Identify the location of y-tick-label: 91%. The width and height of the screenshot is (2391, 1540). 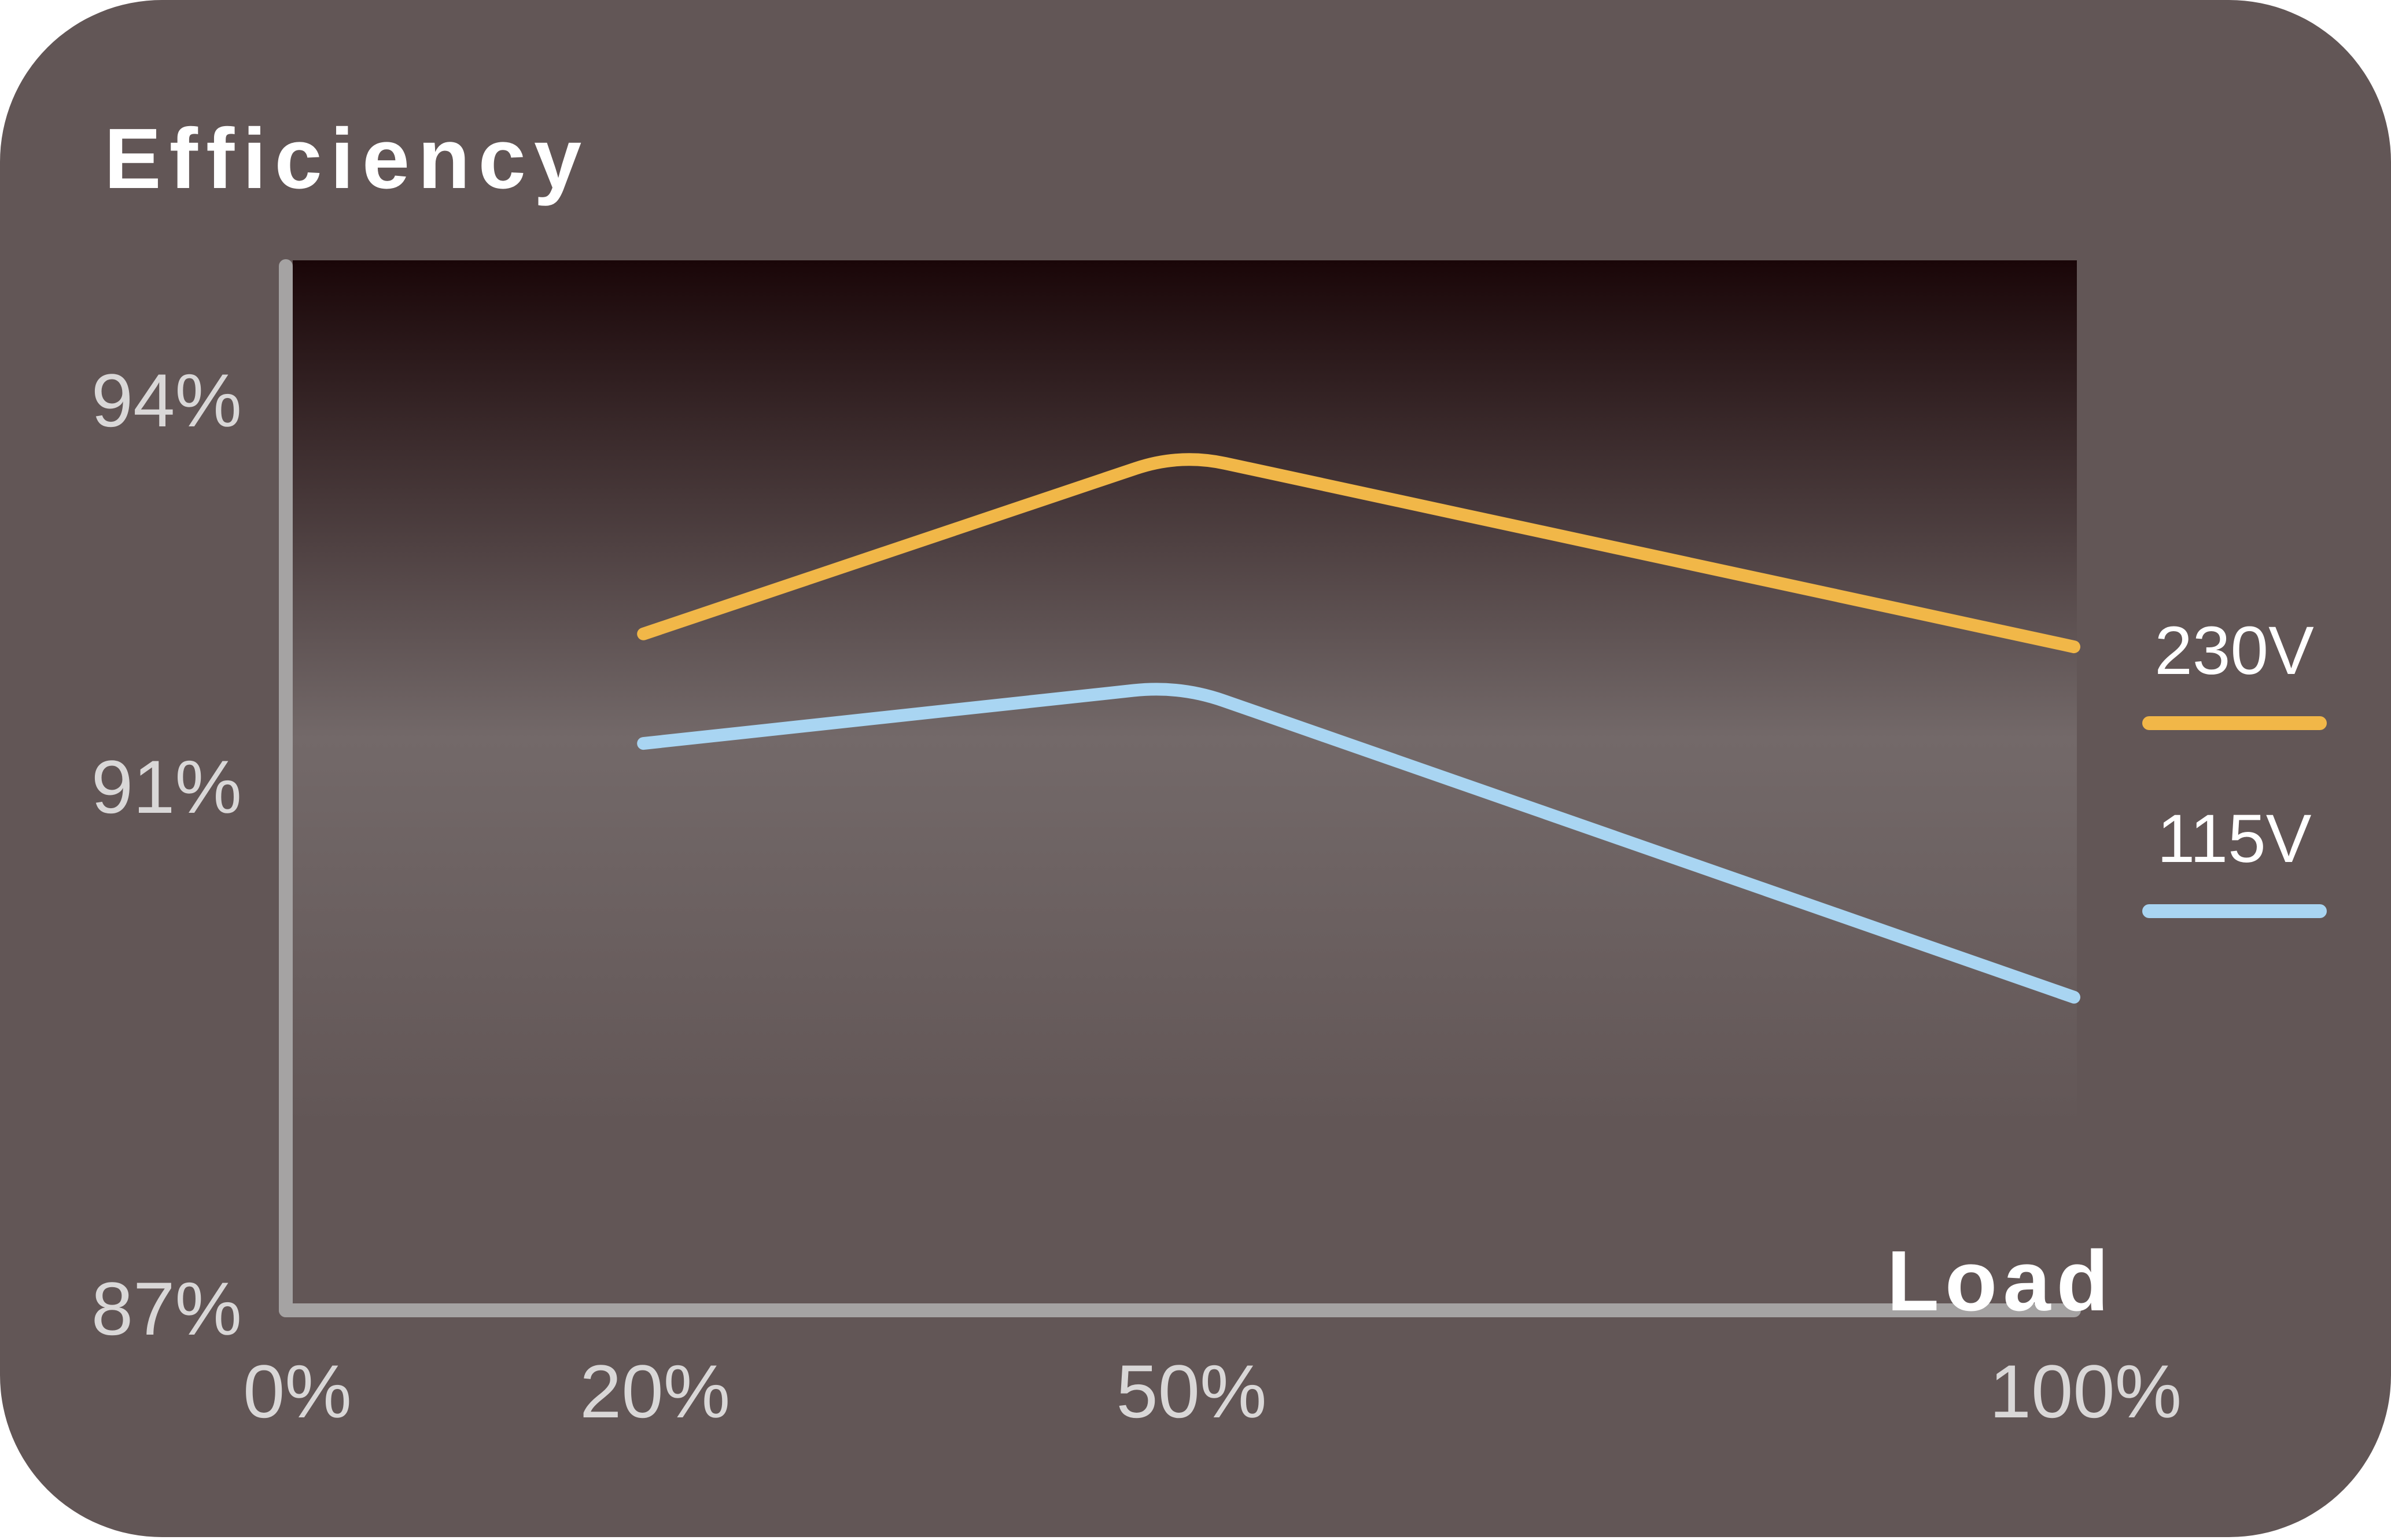
(166, 787).